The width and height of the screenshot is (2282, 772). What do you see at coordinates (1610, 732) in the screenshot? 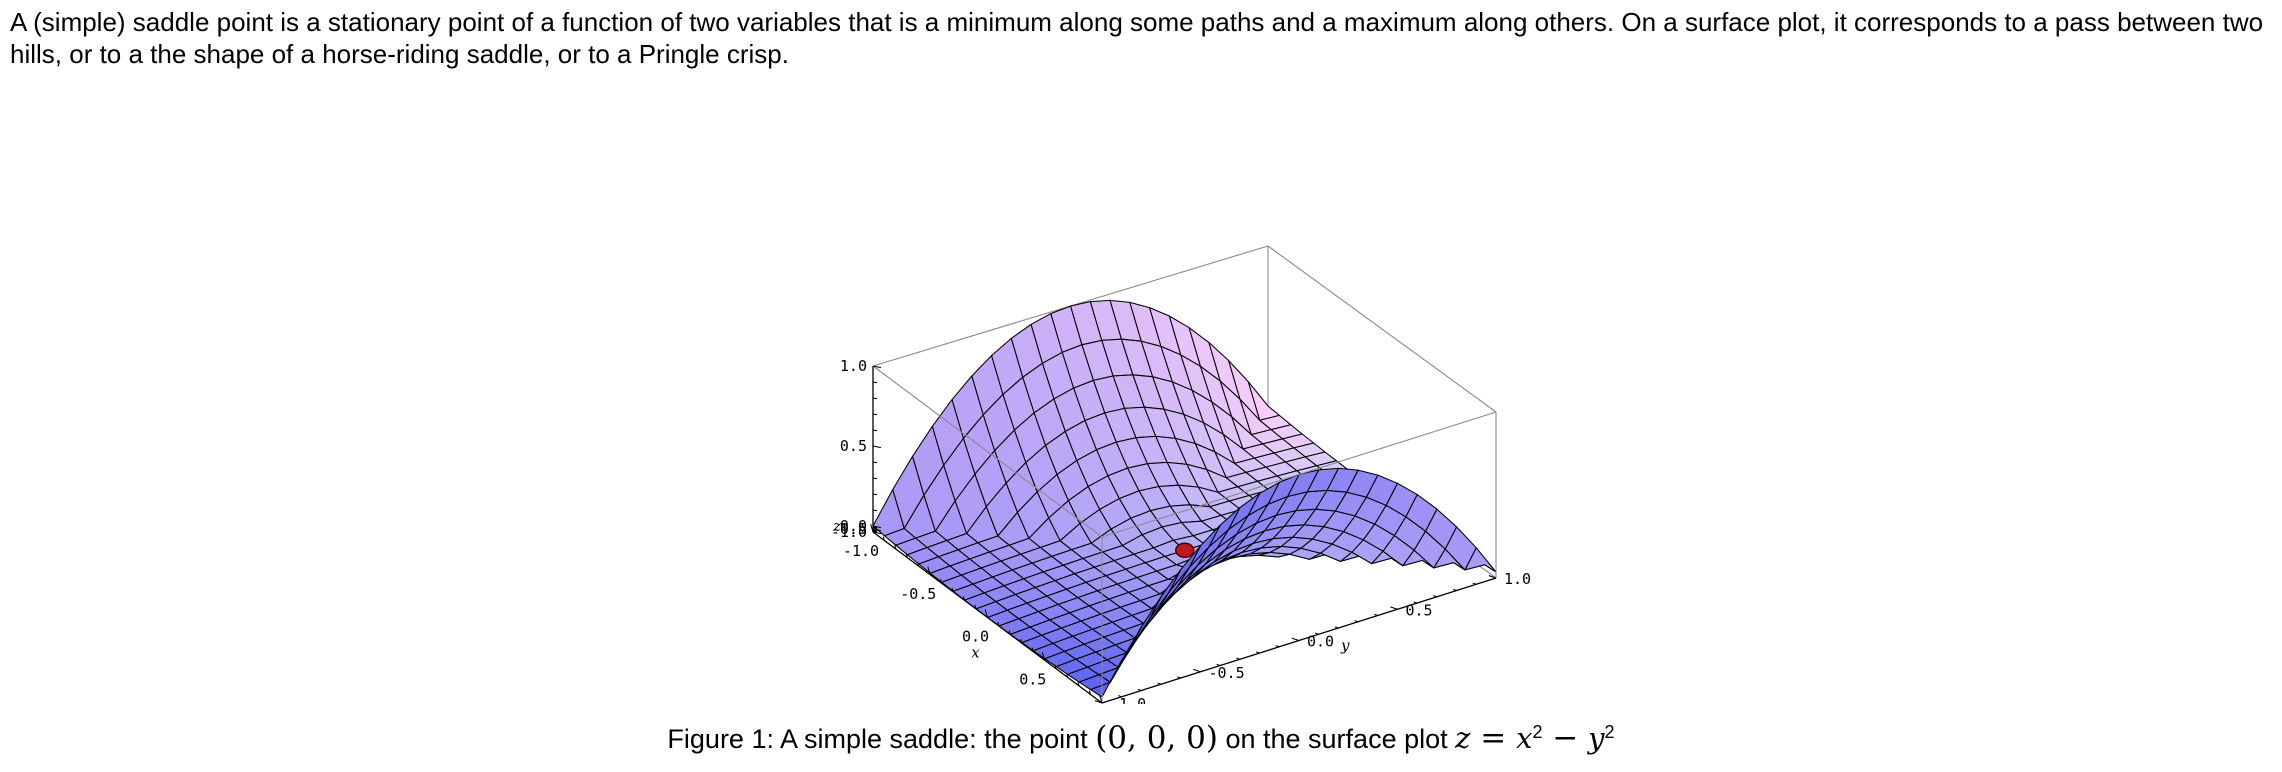
I see `caption-y-exponent: 2` at bounding box center [1610, 732].